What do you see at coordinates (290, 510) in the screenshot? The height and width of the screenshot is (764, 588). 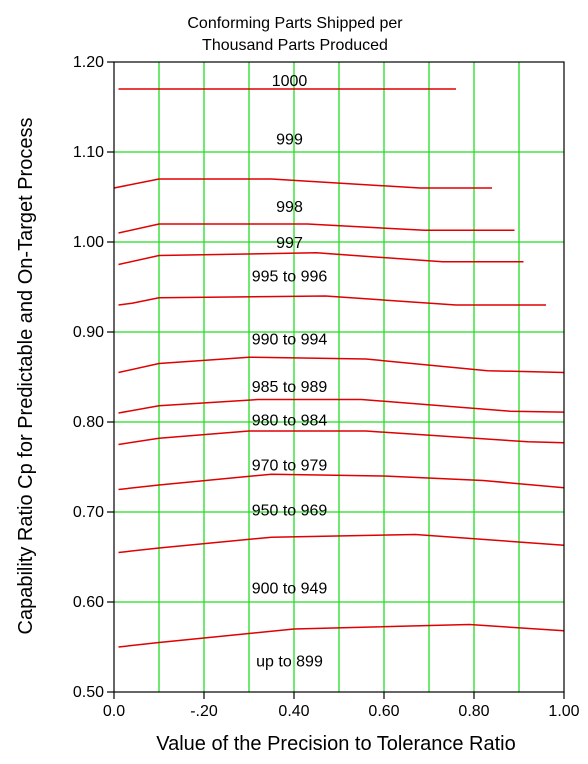 I see `band-label: 950 to 969` at bounding box center [290, 510].